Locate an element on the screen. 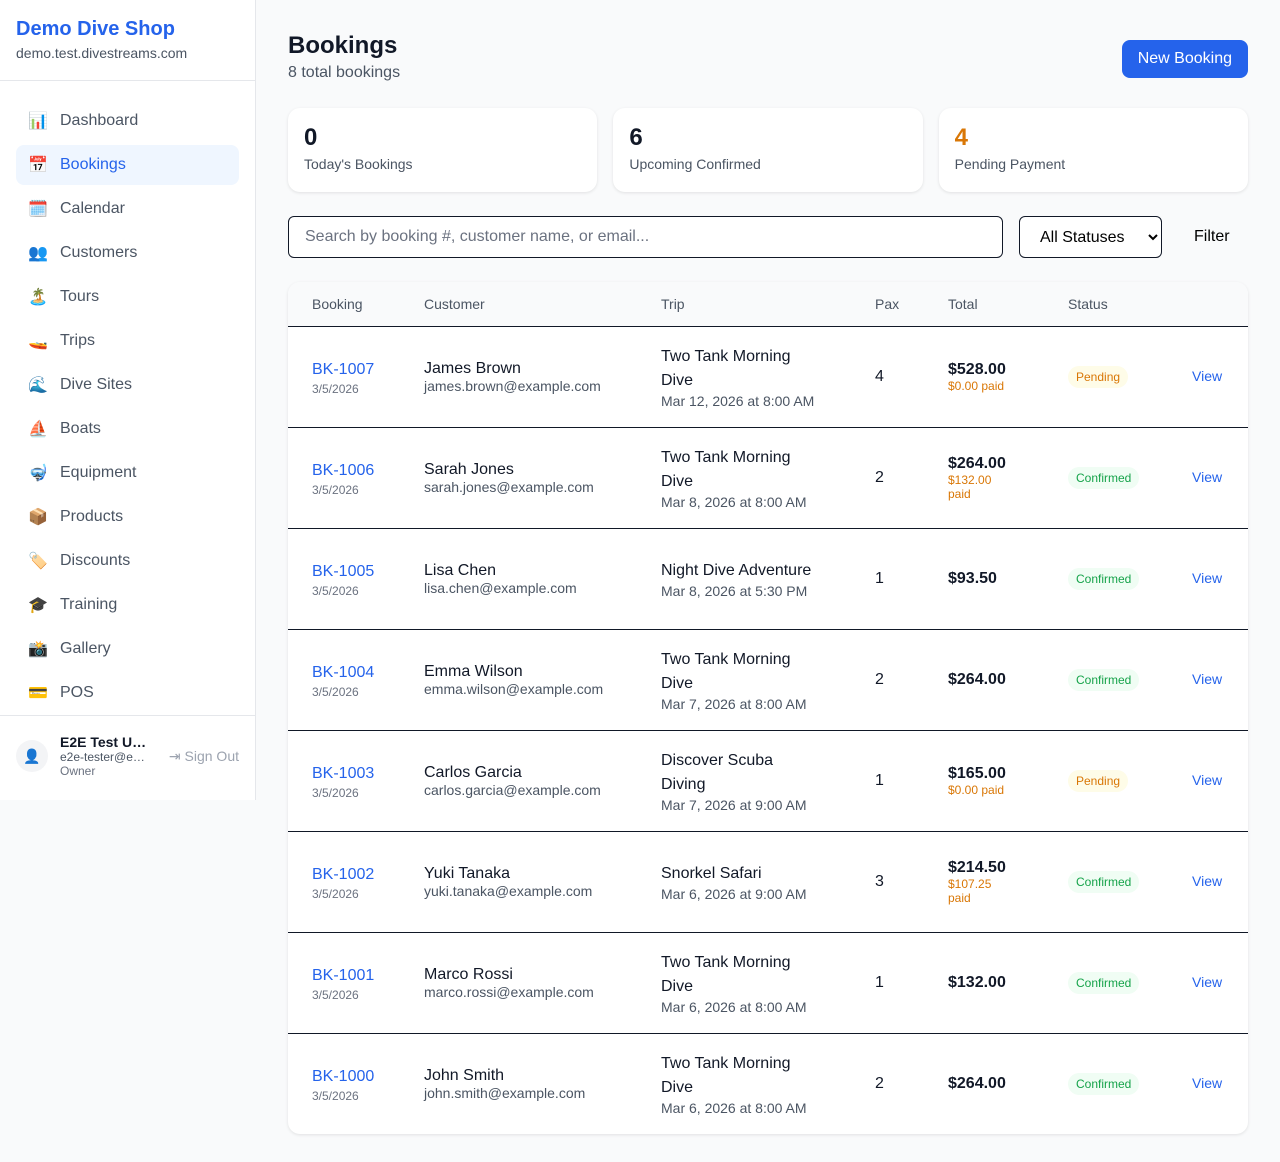  sidebar-item-customers: 👥 Customers is located at coordinates (127, 253).